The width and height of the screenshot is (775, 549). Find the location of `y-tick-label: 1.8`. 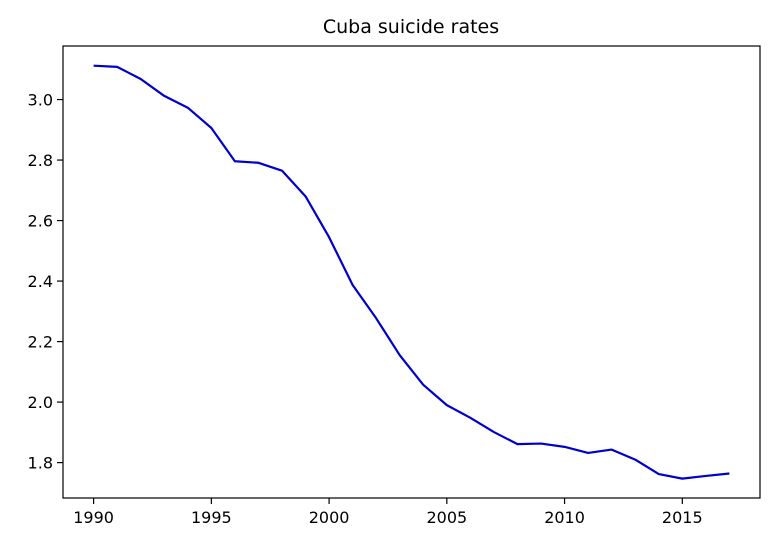

y-tick-label: 1.8 is located at coordinates (40, 463).